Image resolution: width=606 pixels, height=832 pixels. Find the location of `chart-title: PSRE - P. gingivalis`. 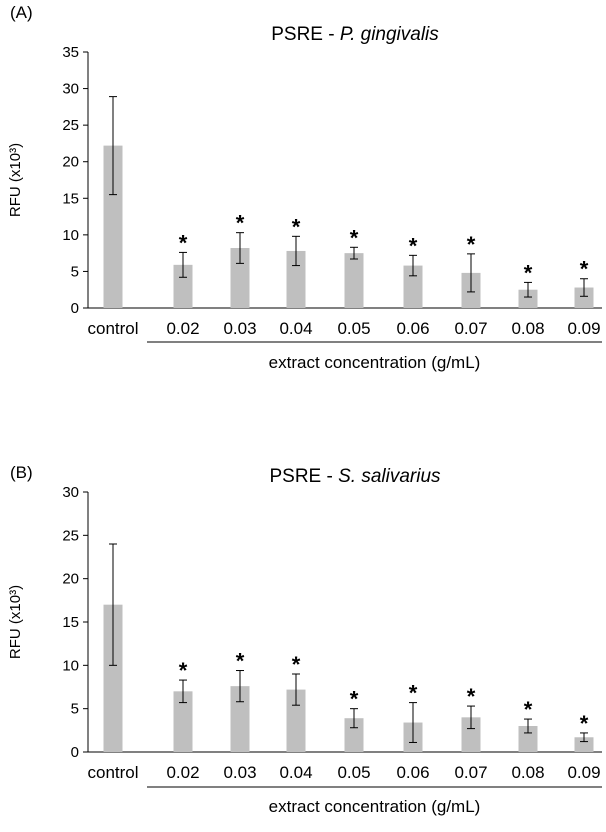

chart-title: PSRE - P. gingivalis is located at coordinates (355, 34).